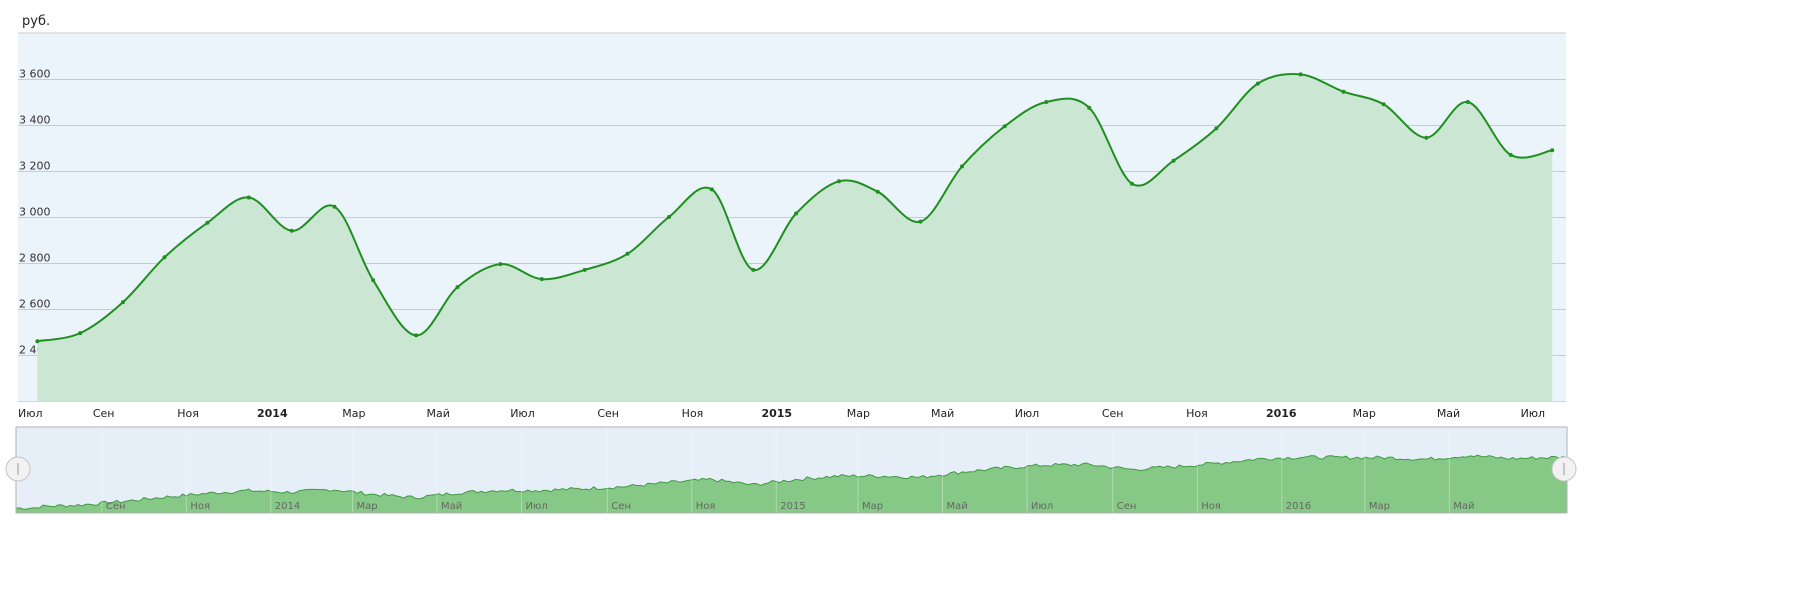  I want to click on navigator-tick-label: 2014, so click(287, 506).